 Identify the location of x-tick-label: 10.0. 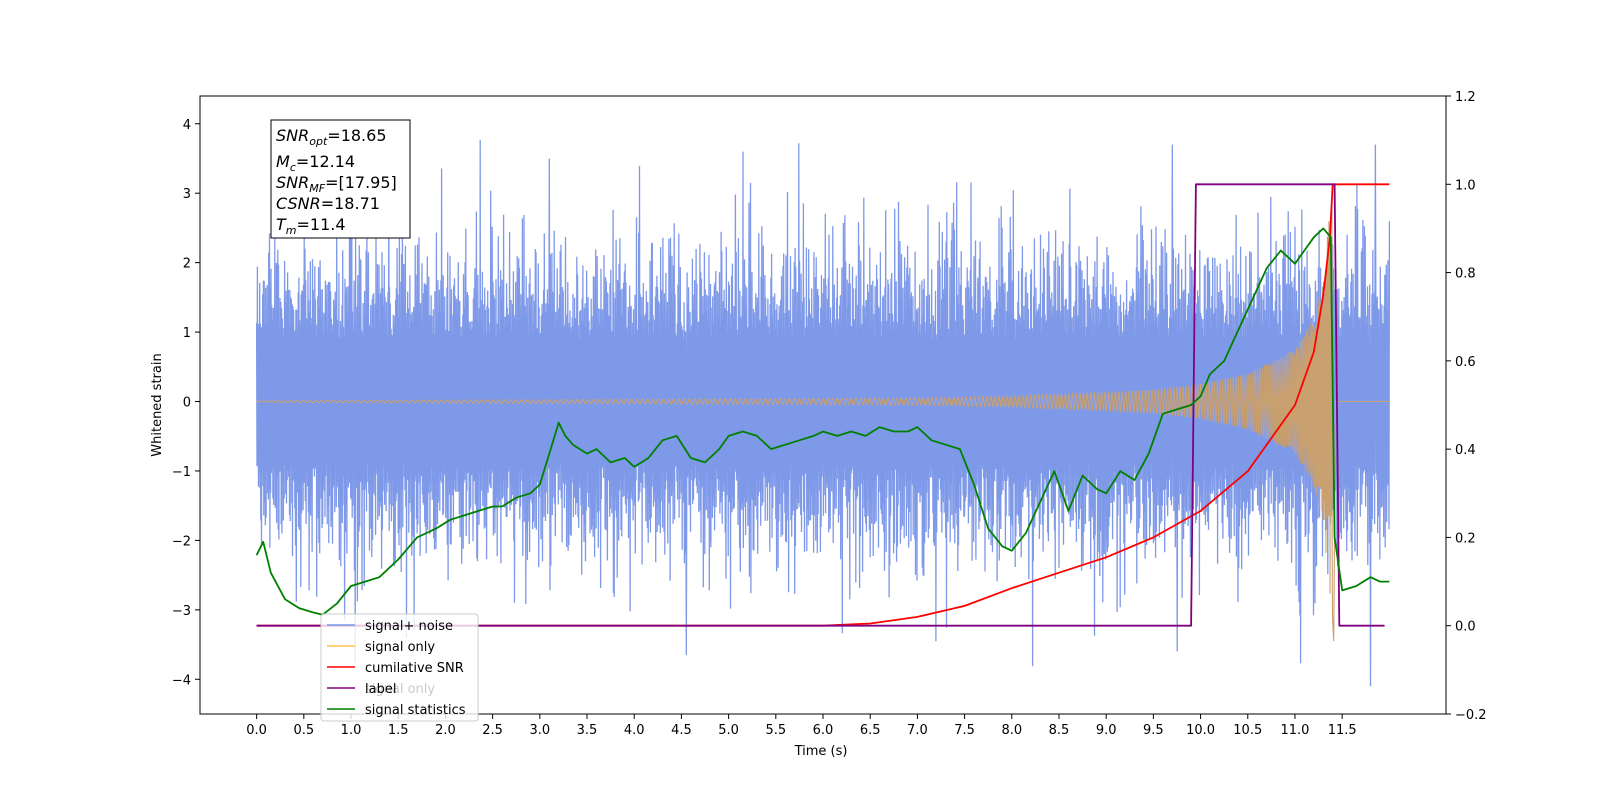
(1200, 730).